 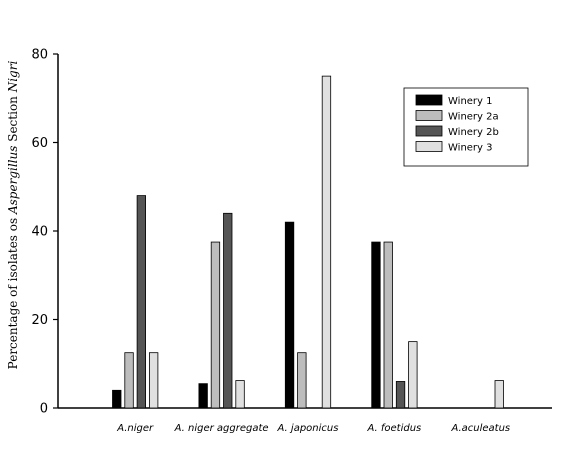 I want to click on y-tick-label: 0, so click(x=44, y=409).